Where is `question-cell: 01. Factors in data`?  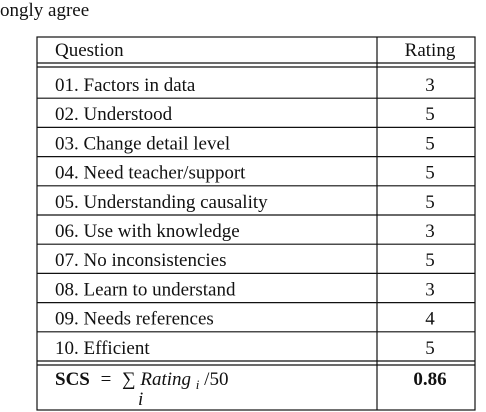
question-cell: 01. Factors in data is located at coordinates (125, 85).